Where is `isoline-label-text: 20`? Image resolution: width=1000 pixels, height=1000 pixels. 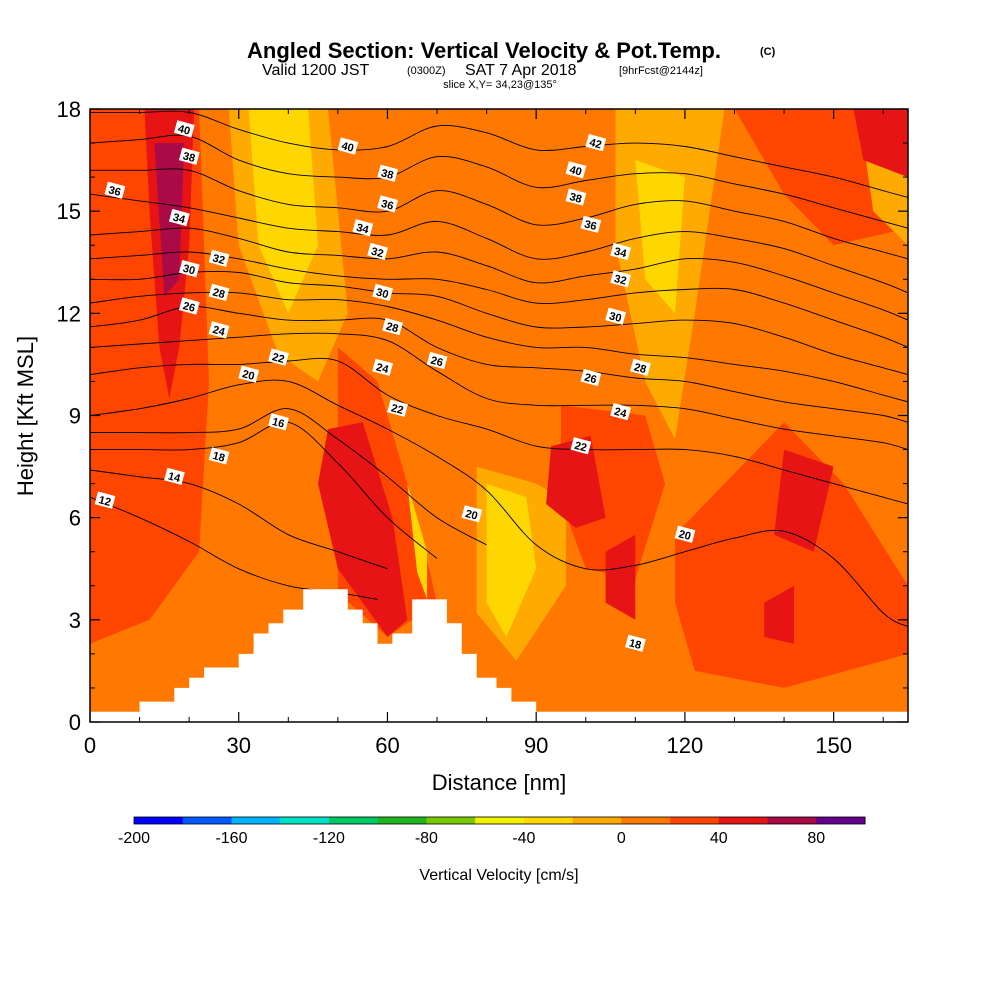 isoline-label-text: 20 is located at coordinates (471, 515).